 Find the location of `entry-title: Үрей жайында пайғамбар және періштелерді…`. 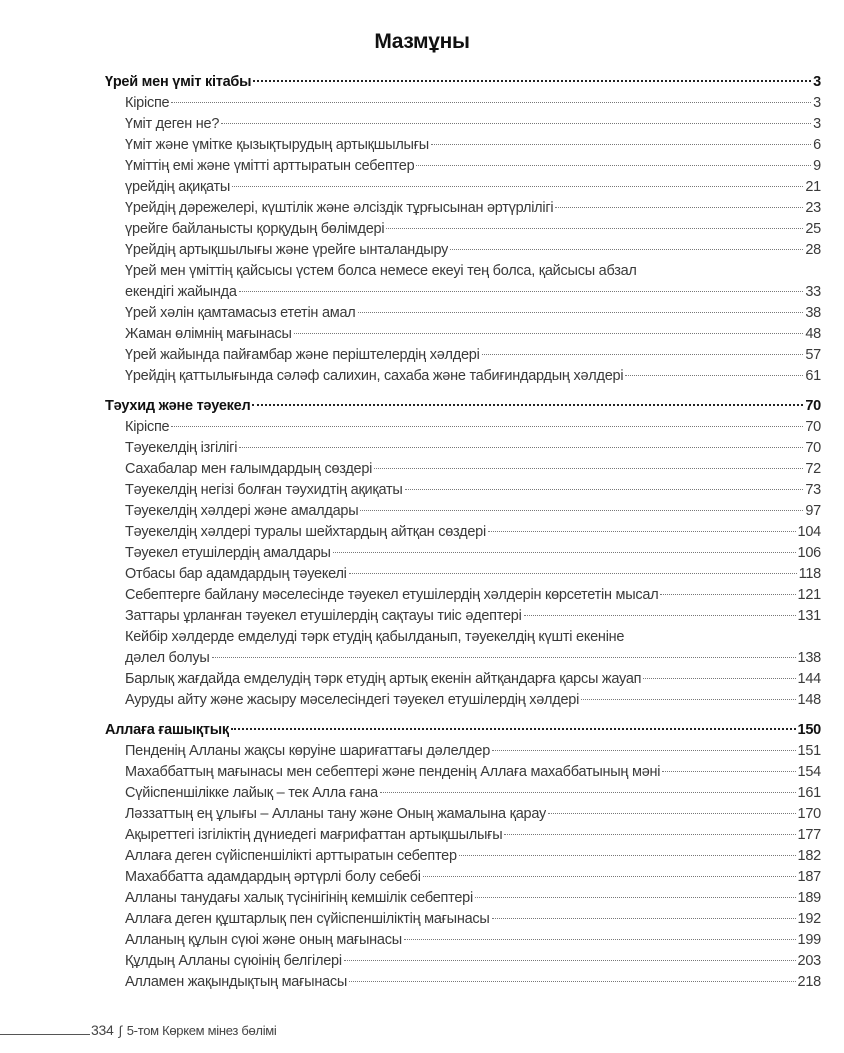

entry-title: Үрей жайында пайғамбар және періштелерді… is located at coordinates (302, 355).